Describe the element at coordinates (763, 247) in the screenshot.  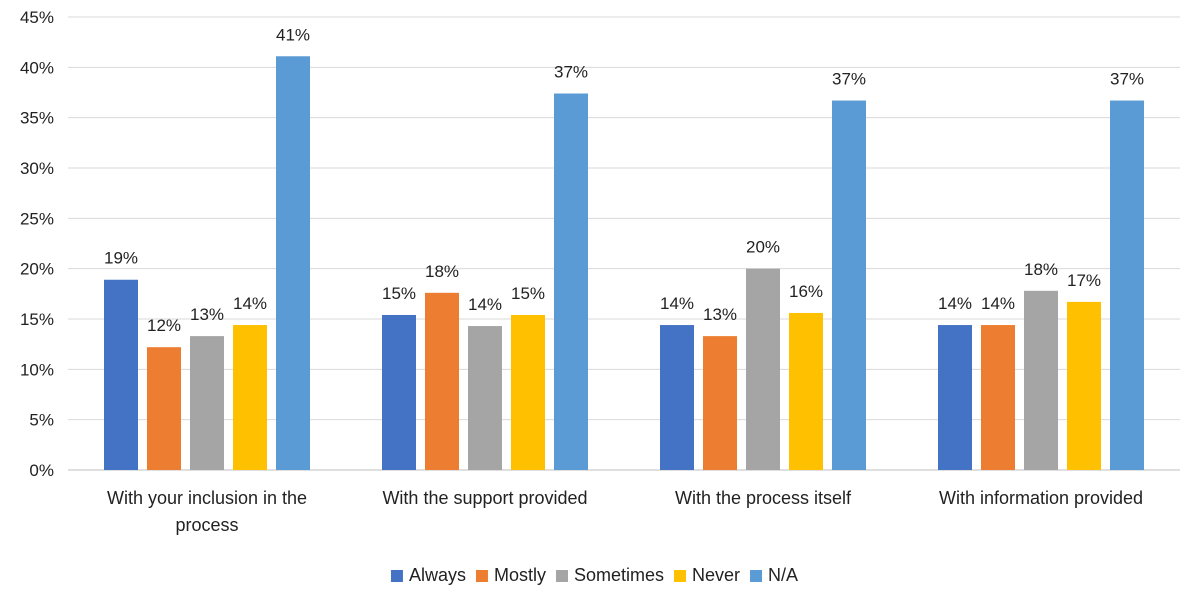
I see `data-label: 20%` at that location.